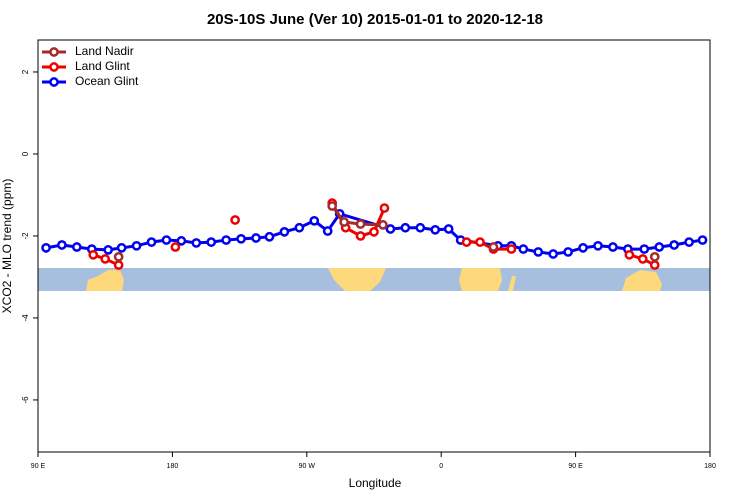 This screenshot has height=500, width=750. What do you see at coordinates (25, 71) in the screenshot?
I see `y-tick-label: 2` at bounding box center [25, 71].